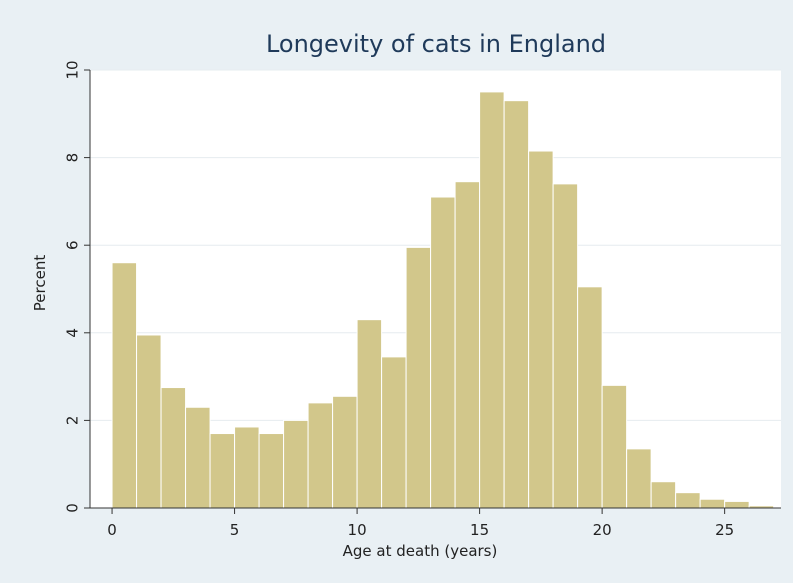  Describe the element at coordinates (73, 333) in the screenshot. I see `y-tick-label-2: 4` at that location.